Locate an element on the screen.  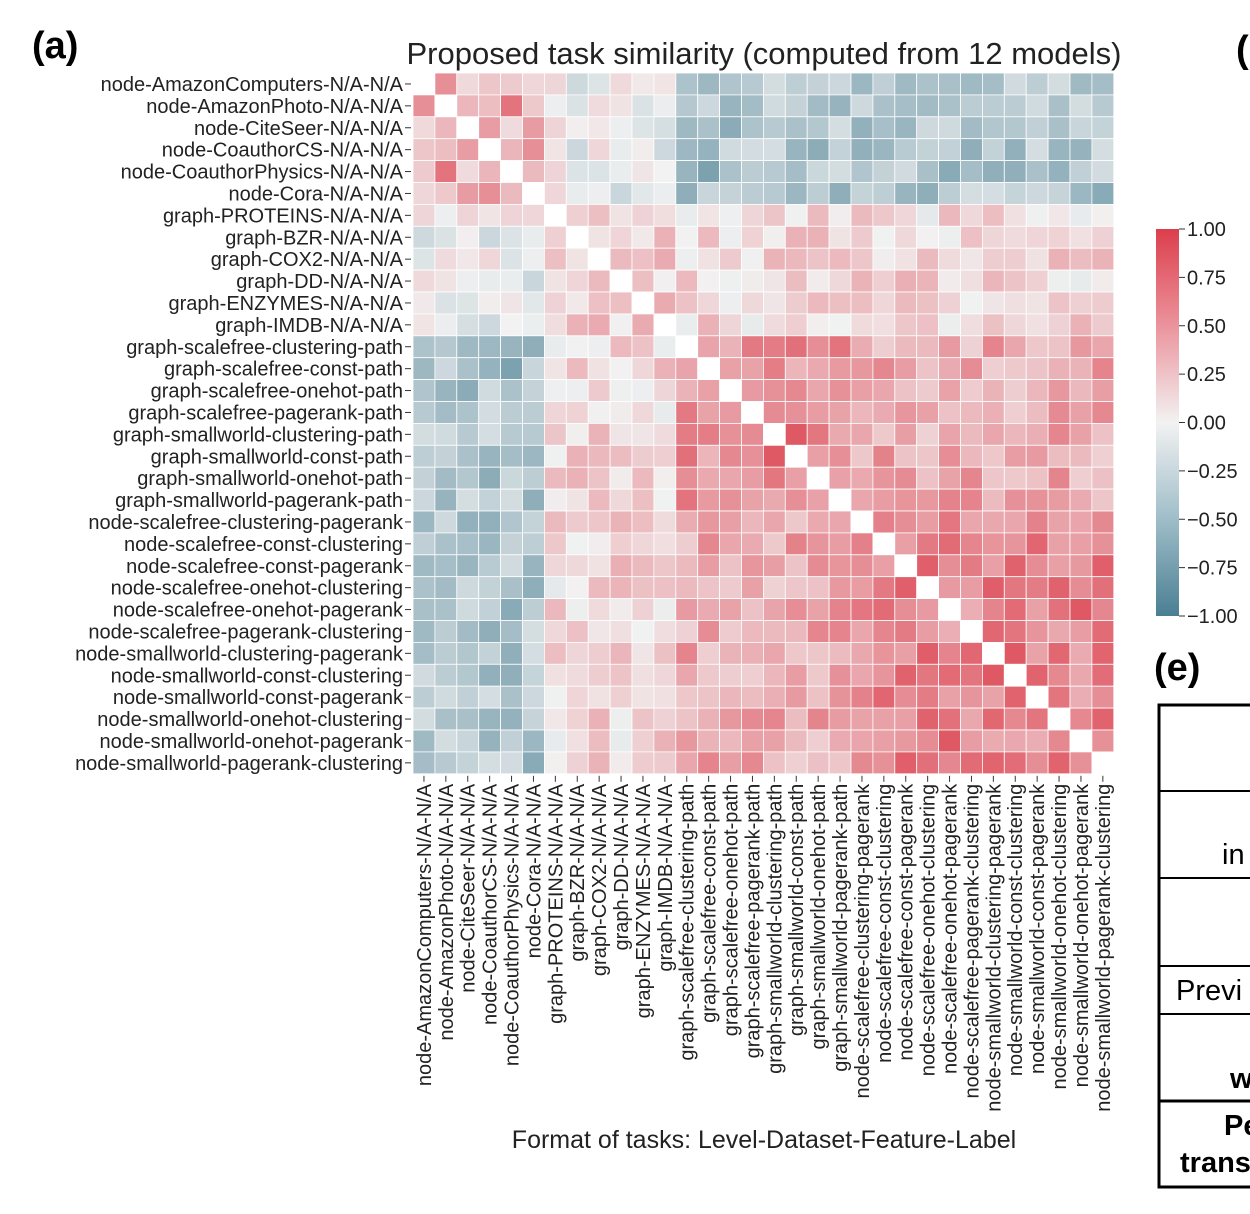
table-cell-text: w is located at coordinates (1239, 1079).